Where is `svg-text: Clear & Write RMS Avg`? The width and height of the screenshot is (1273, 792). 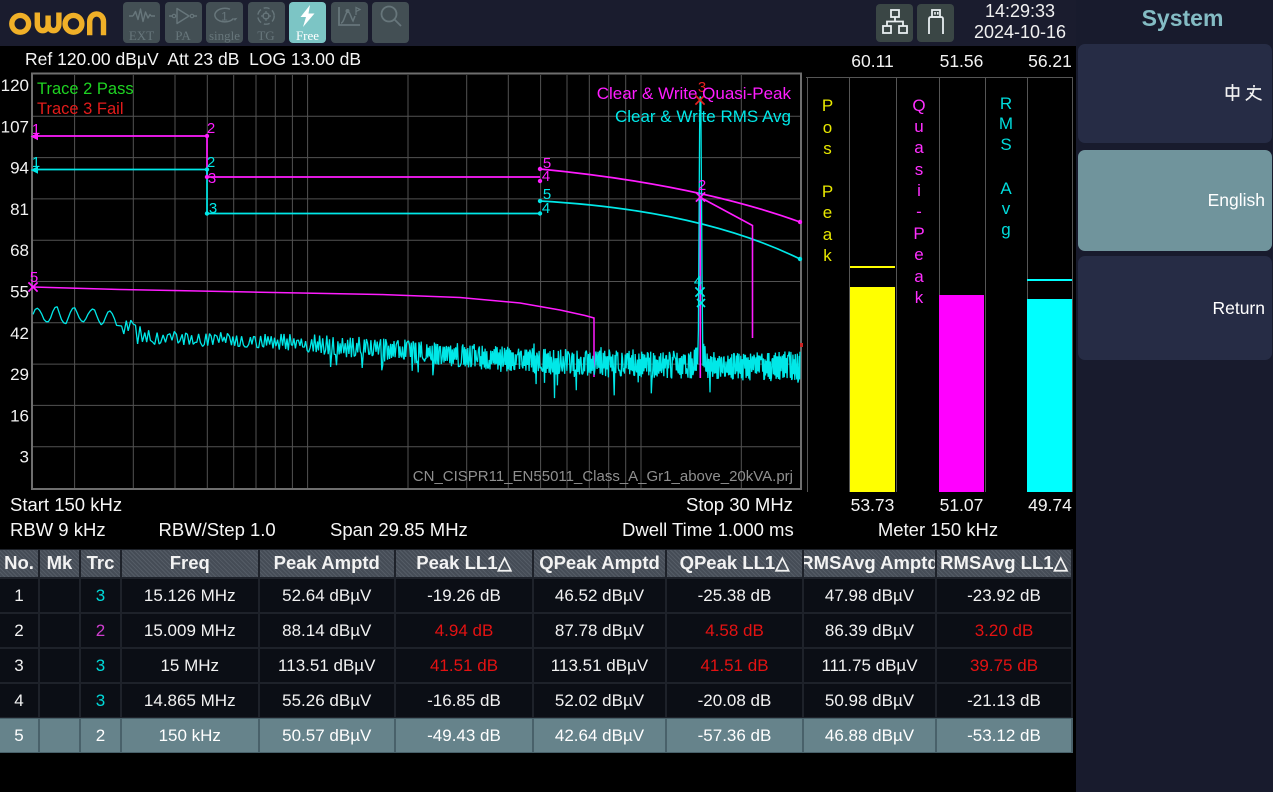
svg-text: Clear & Write RMS Avg is located at coordinates (703, 116).